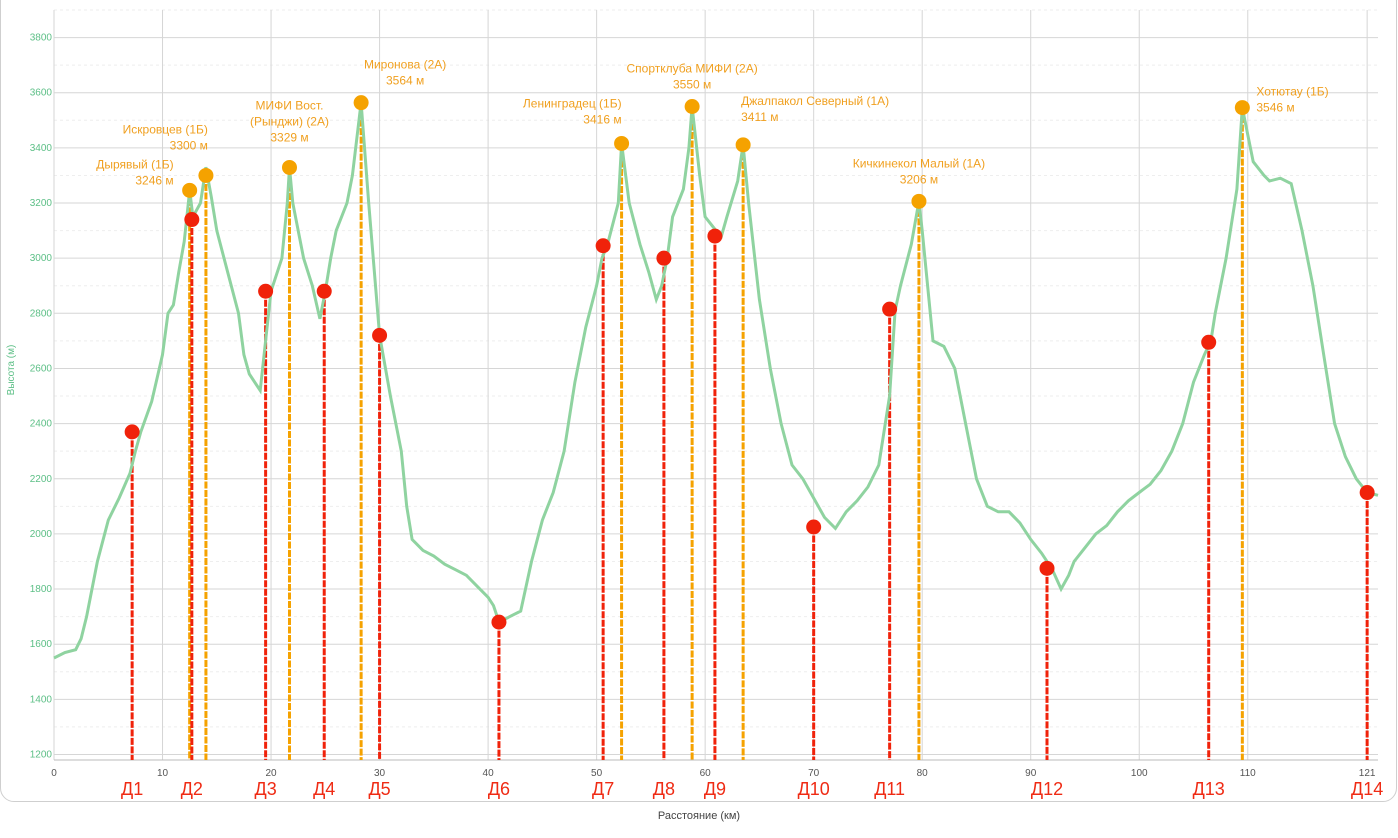 This screenshot has width=1398, height=838. Describe the element at coordinates (324, 789) in the screenshot. I see `camp-label: Д4` at that location.